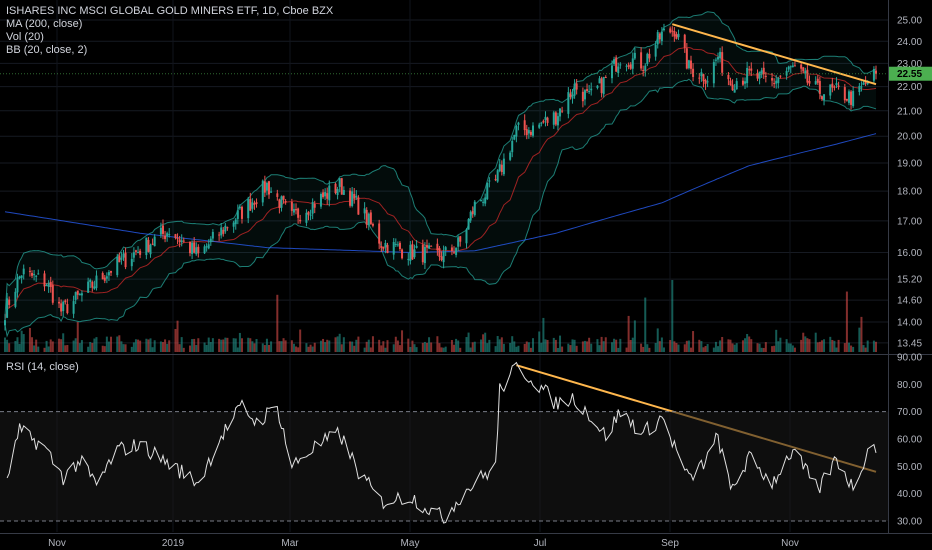 The width and height of the screenshot is (932, 550). I want to click on price-trendline, so click(774, 54).